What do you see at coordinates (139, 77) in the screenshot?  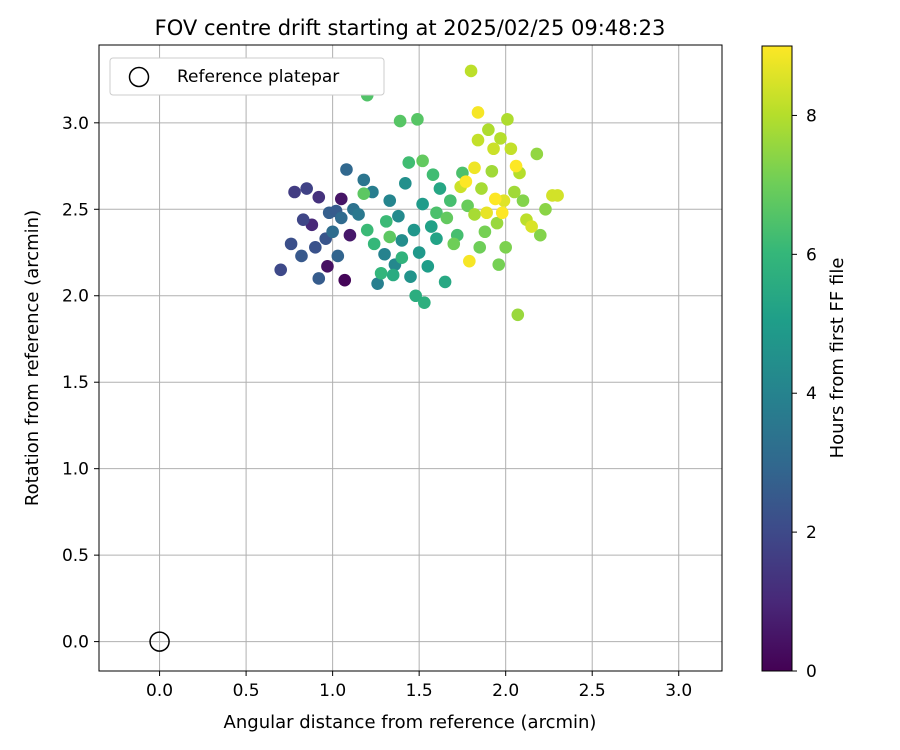 I see `legend-marker-icon` at bounding box center [139, 77].